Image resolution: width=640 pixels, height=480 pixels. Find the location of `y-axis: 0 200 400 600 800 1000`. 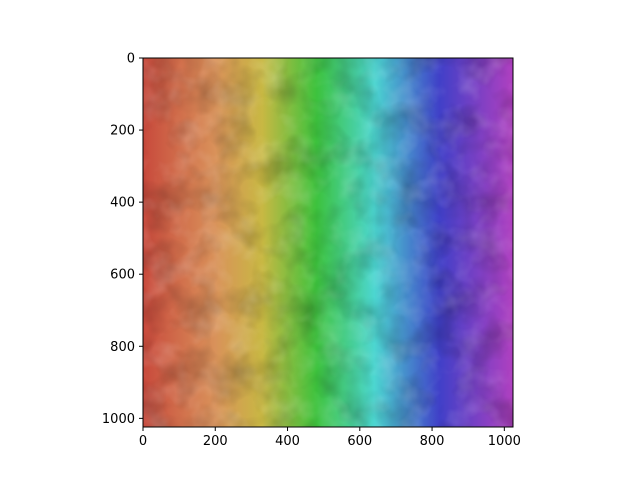

y-axis: 0 200 400 600 800 1000 is located at coordinates (122, 239).